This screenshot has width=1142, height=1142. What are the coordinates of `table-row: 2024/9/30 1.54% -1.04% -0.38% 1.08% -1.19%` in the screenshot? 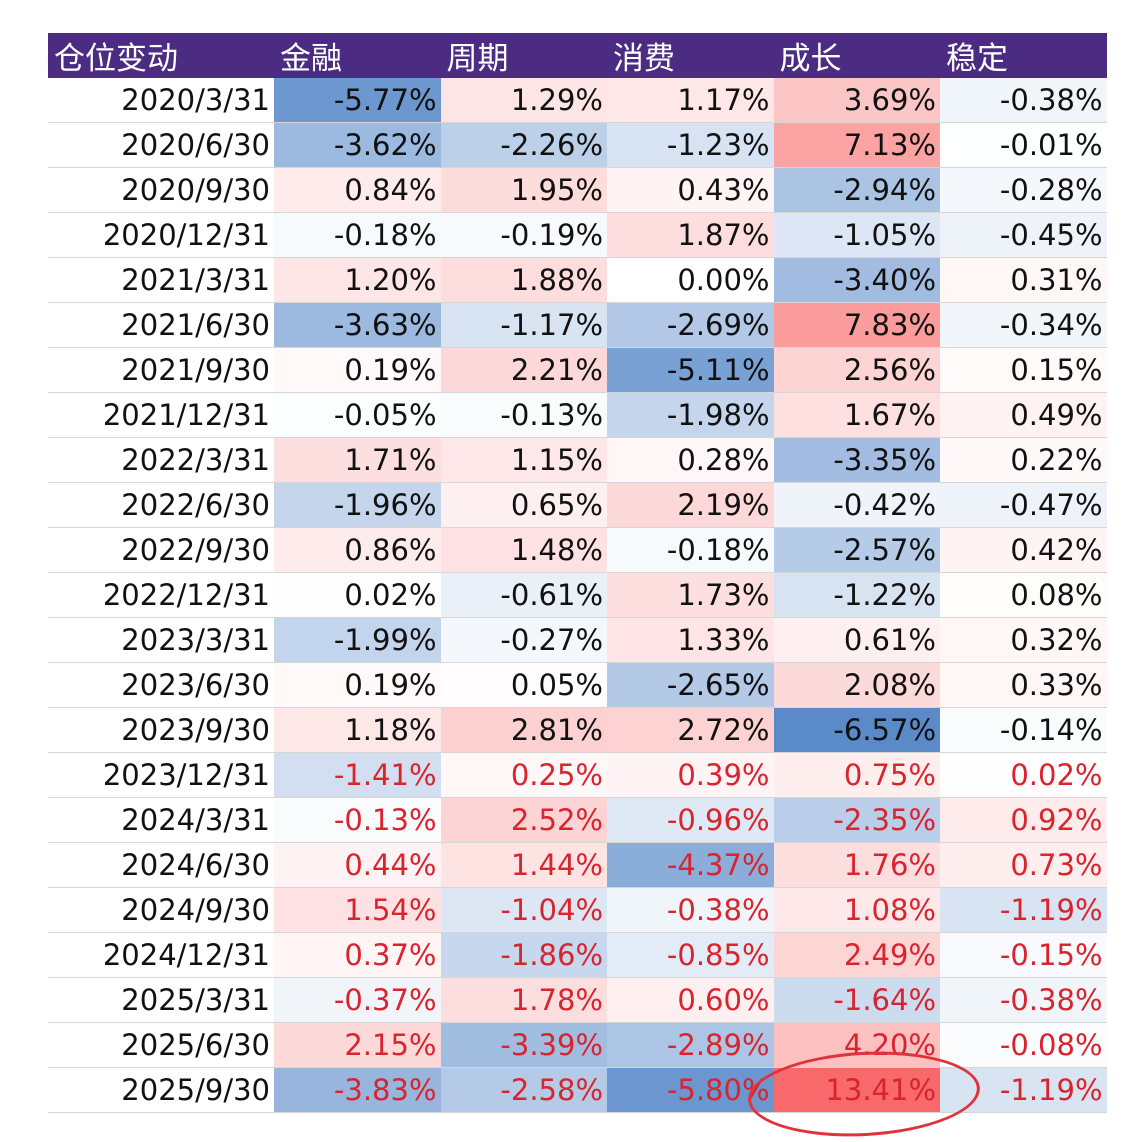 It's located at (577, 910).